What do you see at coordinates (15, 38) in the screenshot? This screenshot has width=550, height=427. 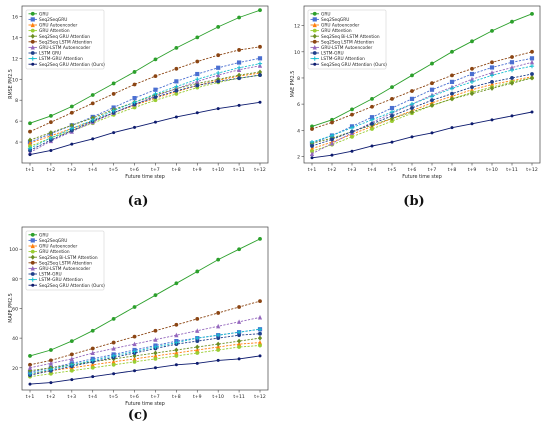 I see `y-tick-label: 14` at bounding box center [15, 38].